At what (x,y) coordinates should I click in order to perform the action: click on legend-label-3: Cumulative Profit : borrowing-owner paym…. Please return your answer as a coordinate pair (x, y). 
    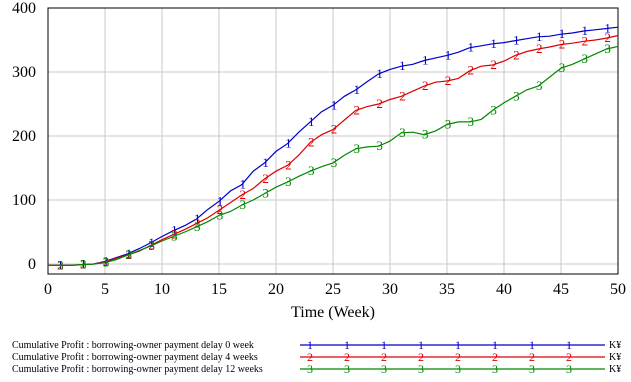
    Looking at the image, I should click on (137, 369).